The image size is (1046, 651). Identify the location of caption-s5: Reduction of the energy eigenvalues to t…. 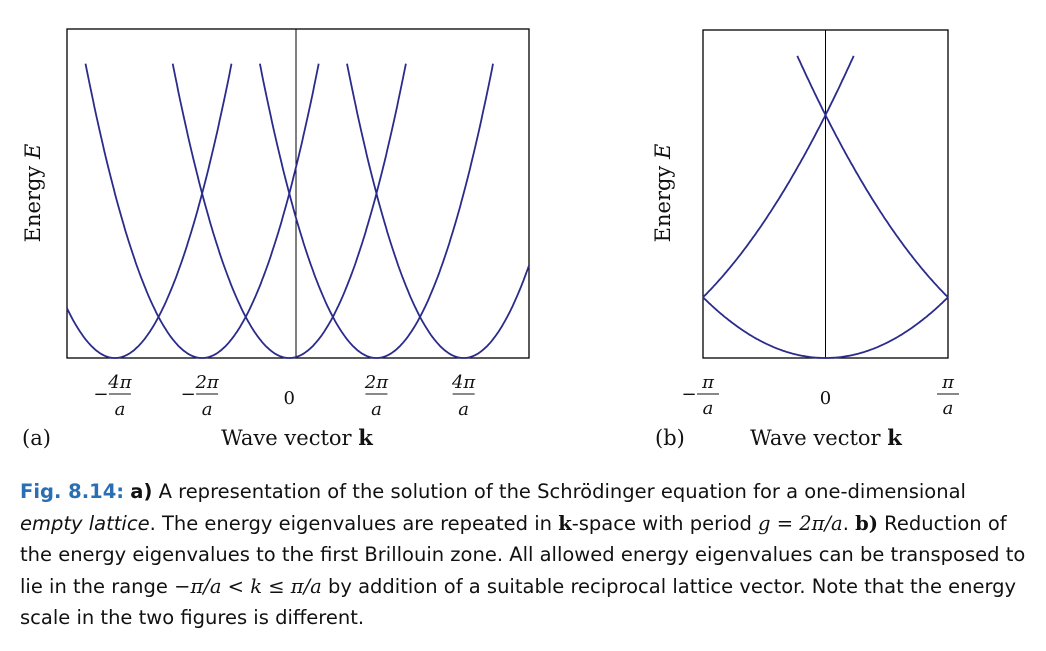
(523, 554).